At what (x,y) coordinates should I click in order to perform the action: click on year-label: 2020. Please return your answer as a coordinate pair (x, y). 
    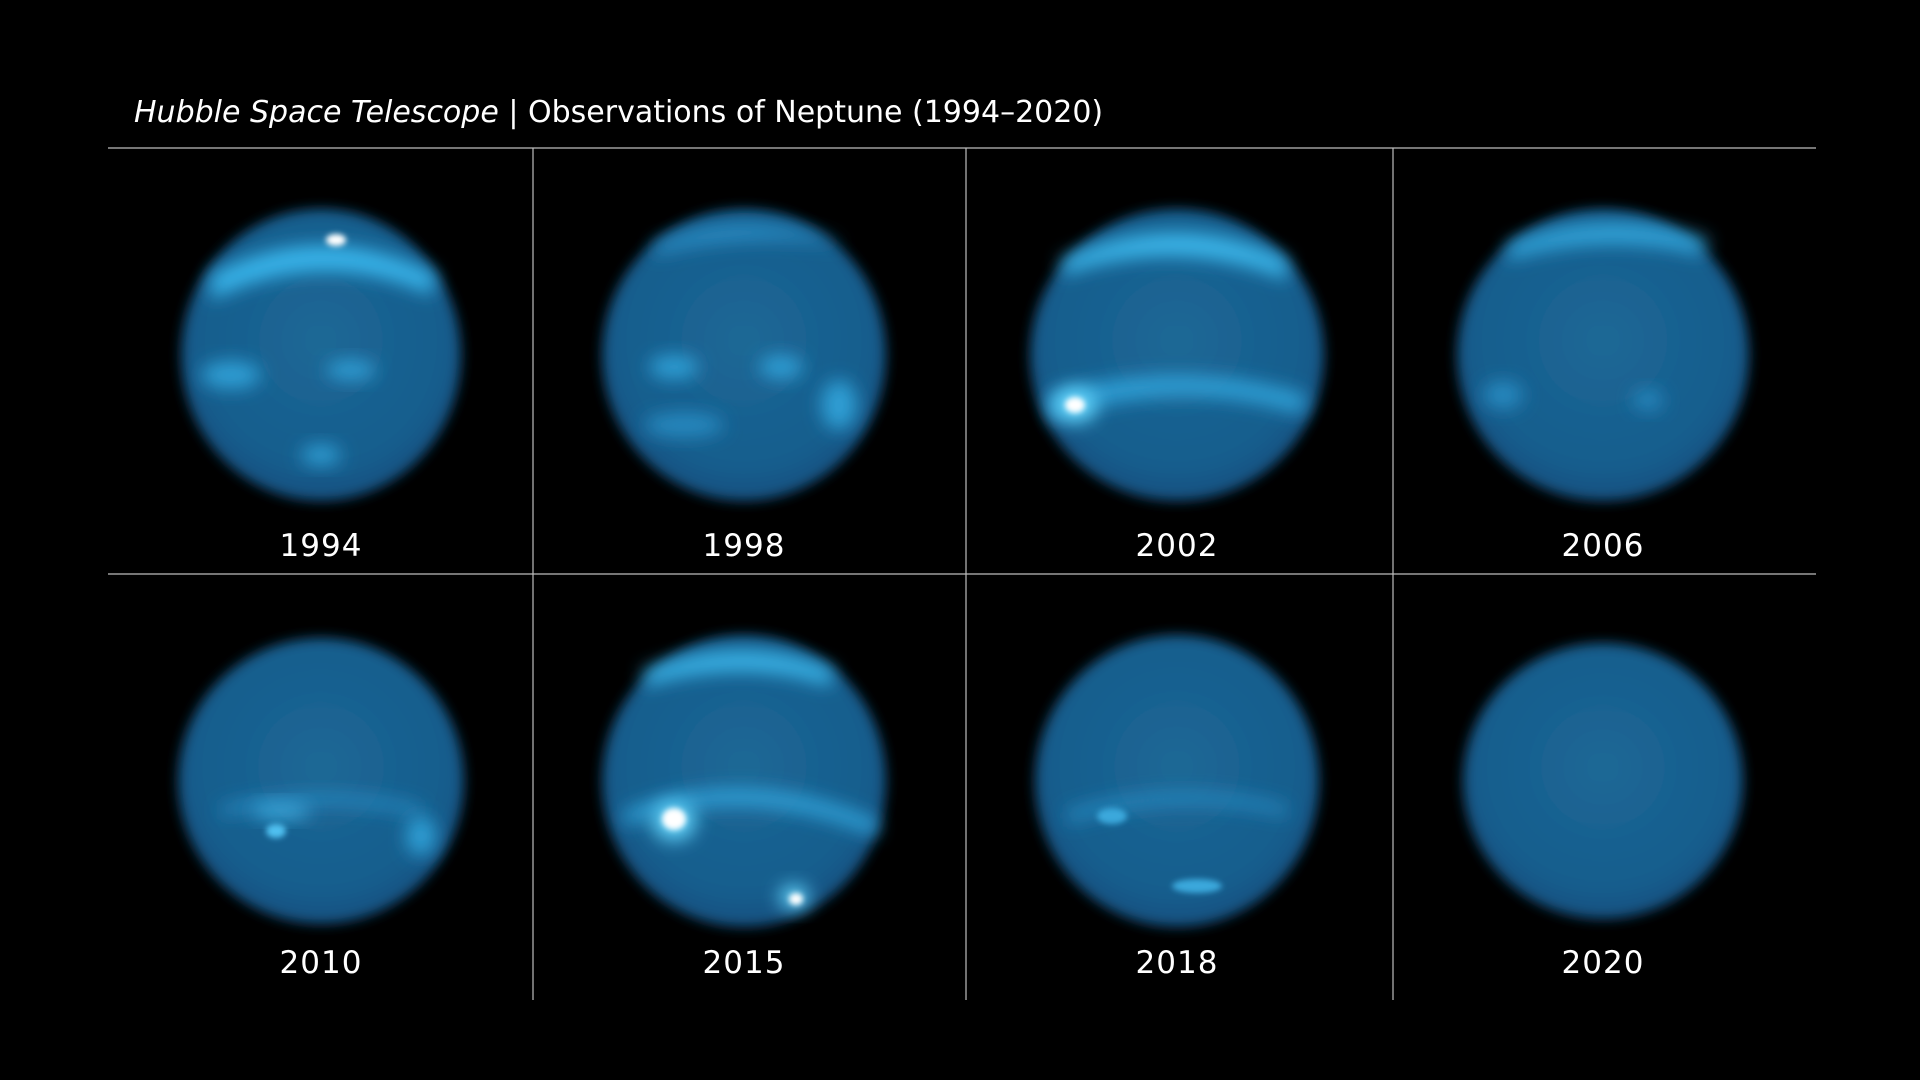
    Looking at the image, I should click on (1603, 963).